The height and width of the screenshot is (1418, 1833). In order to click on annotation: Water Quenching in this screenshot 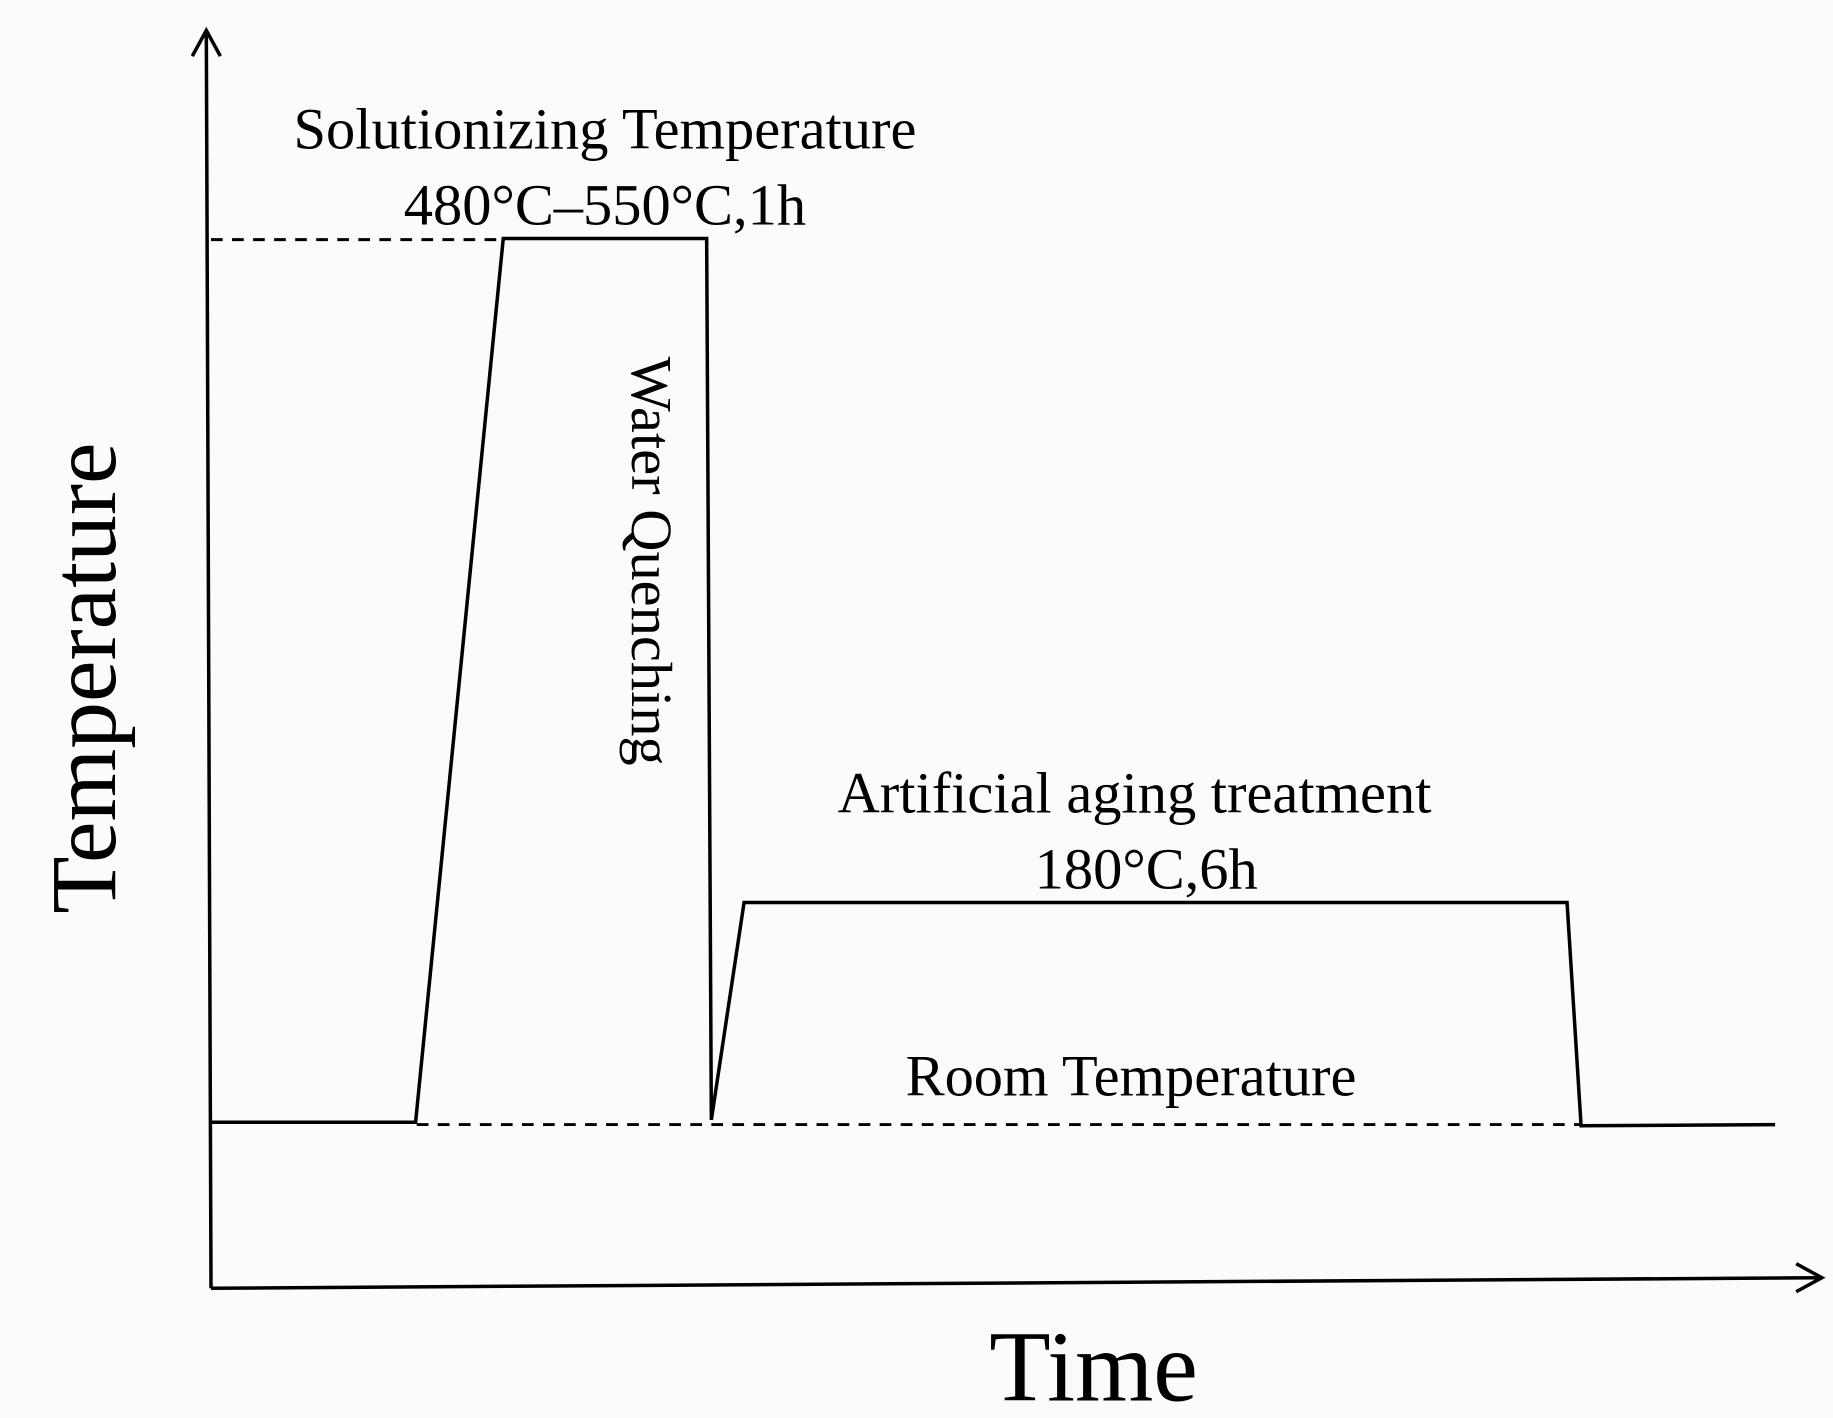, I will do `click(651, 561)`.